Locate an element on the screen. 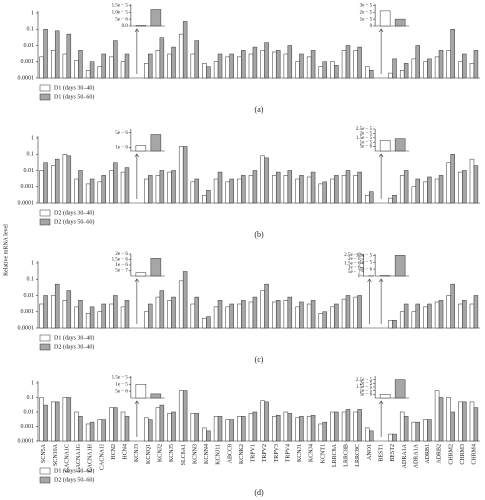 The width and height of the screenshot is (485, 500). y-tick-label: 0.1 is located at coordinates (31, 30).